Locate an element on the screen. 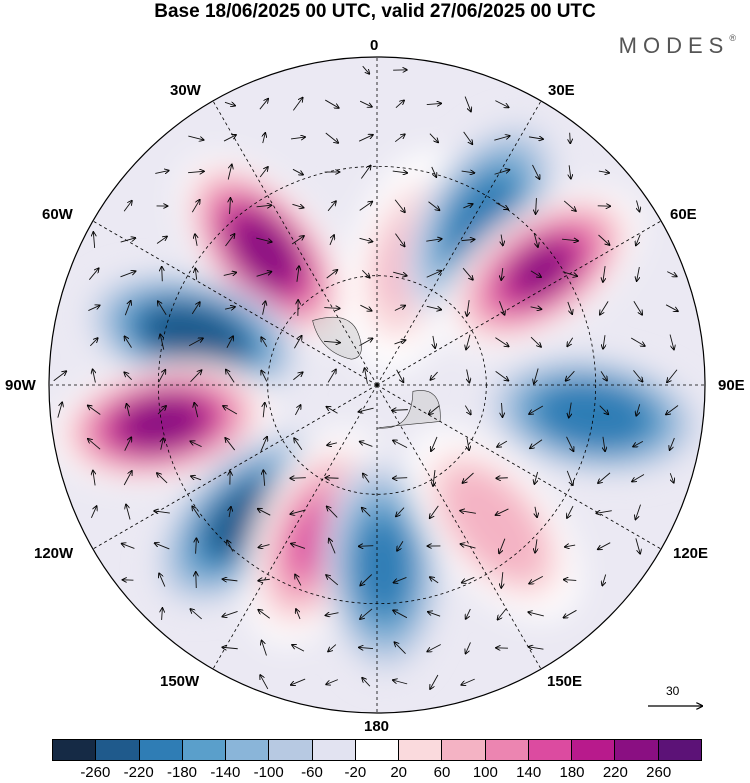  lon-label-120w: 120W is located at coordinates (54, 553).